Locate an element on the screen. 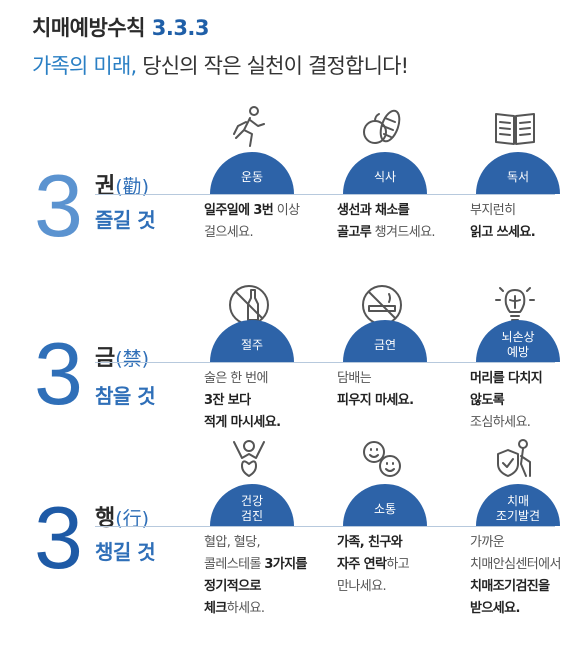  item-description: 혈압, 혈당, 콜레스테롤 3가지를 정기적으로 체크하세요. is located at coordinates (255, 576).